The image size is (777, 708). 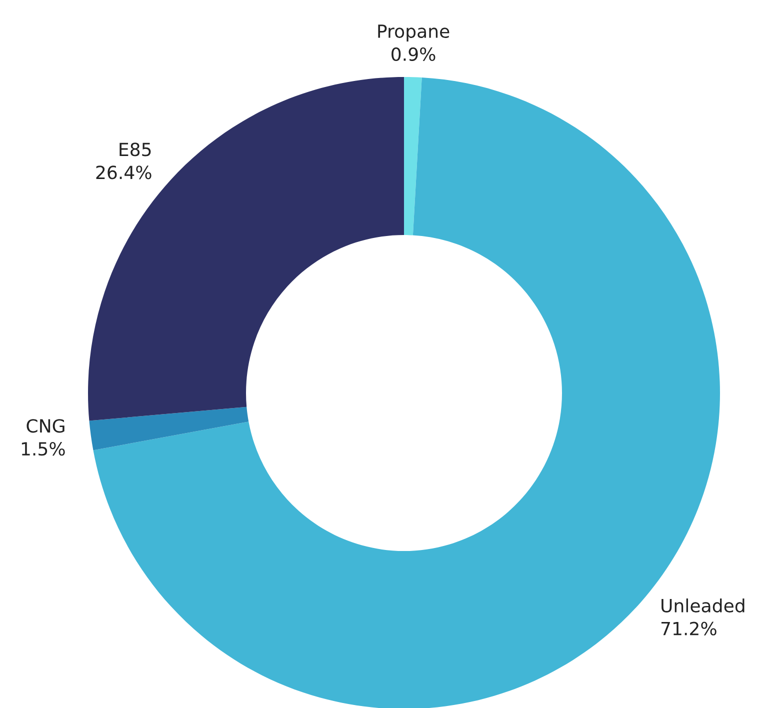 I want to click on data-label: 1.5%, so click(x=43, y=449).